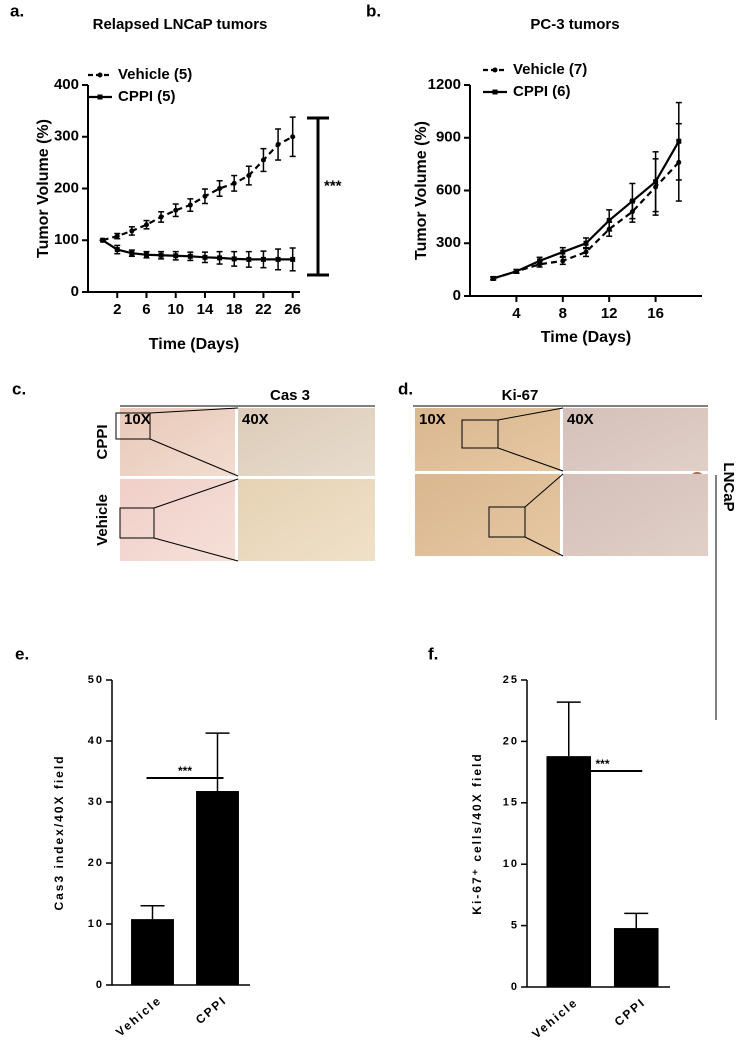 The height and width of the screenshot is (1055, 738). I want to click on panel-label: e., so click(22, 653).